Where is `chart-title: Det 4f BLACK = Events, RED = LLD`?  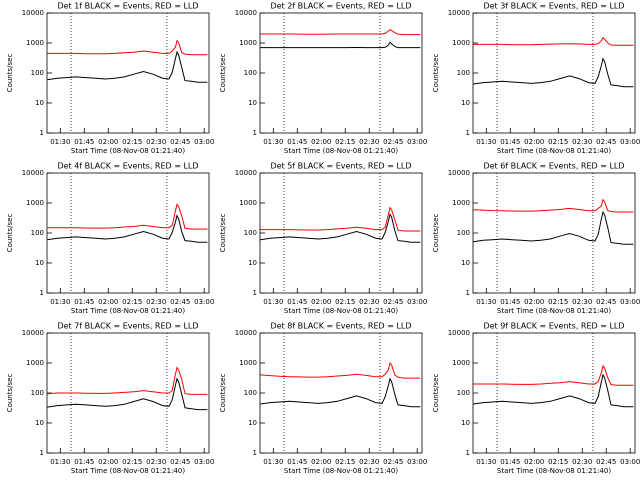
chart-title: Det 4f BLACK = Events, RED = LLD is located at coordinates (127, 166).